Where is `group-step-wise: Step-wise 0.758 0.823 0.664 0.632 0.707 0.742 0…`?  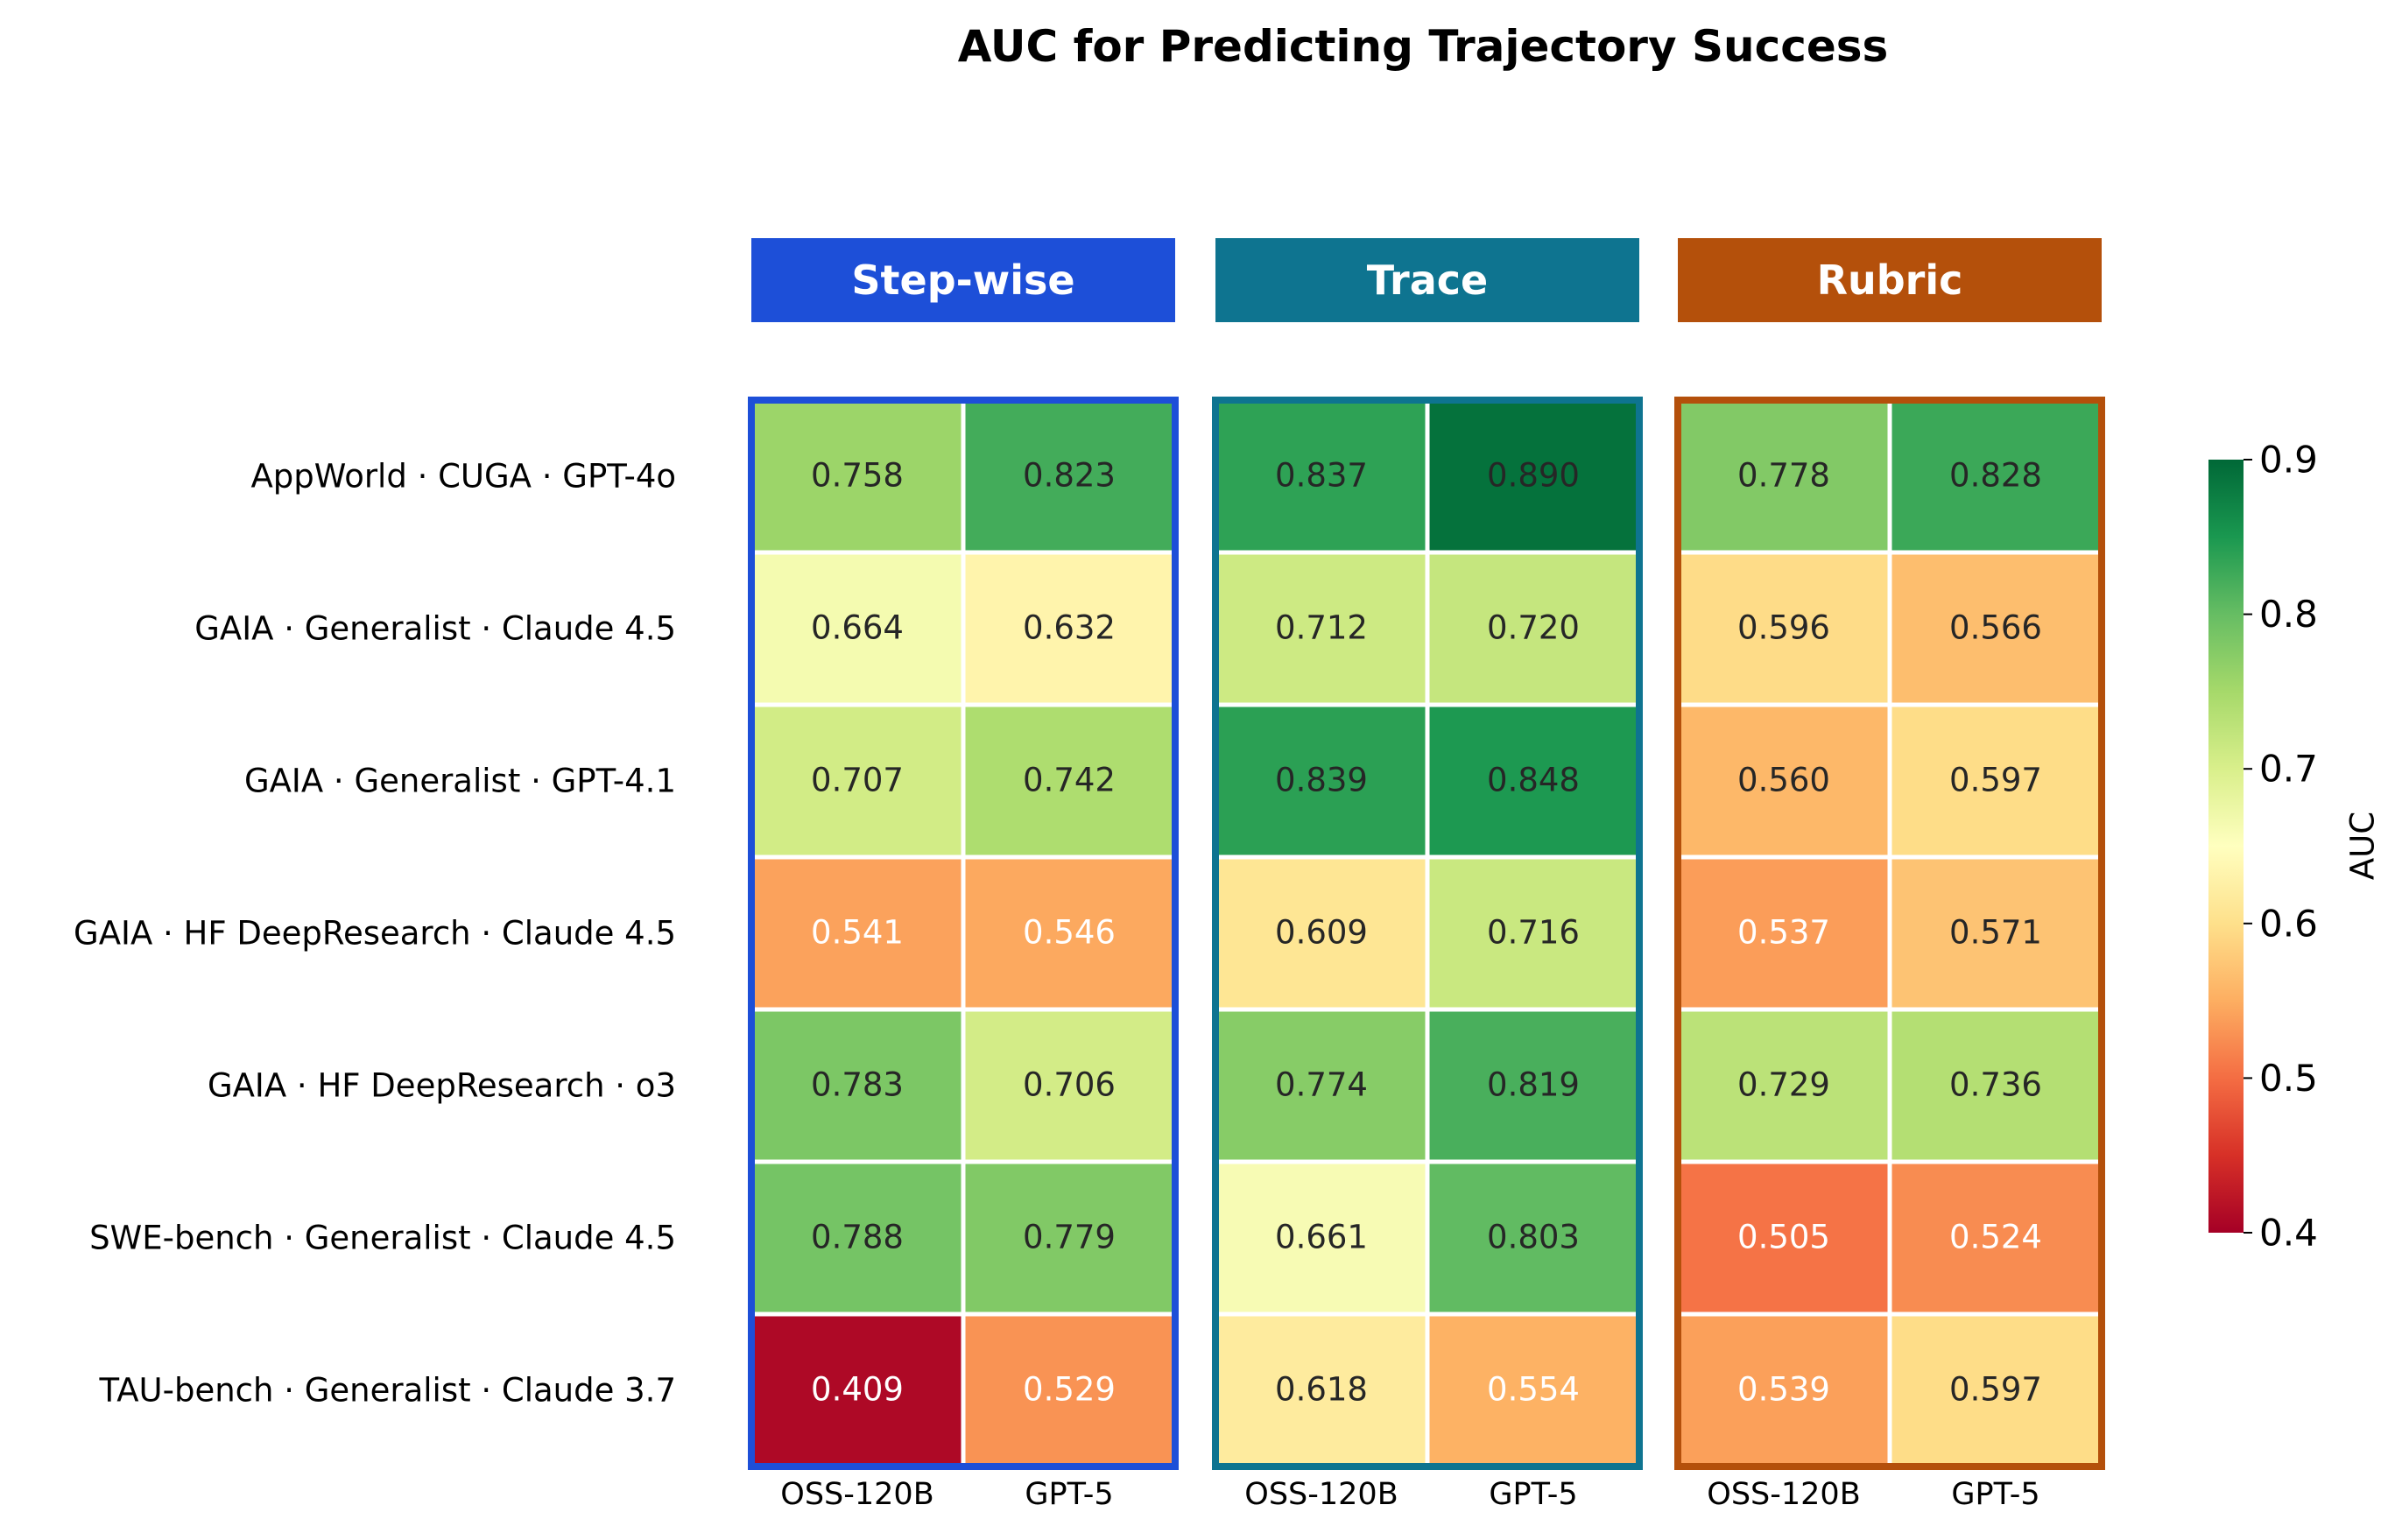
group-step-wise: Step-wise 0.758 0.823 0.664 0.632 0.707 0.742 0… is located at coordinates (963, 875).